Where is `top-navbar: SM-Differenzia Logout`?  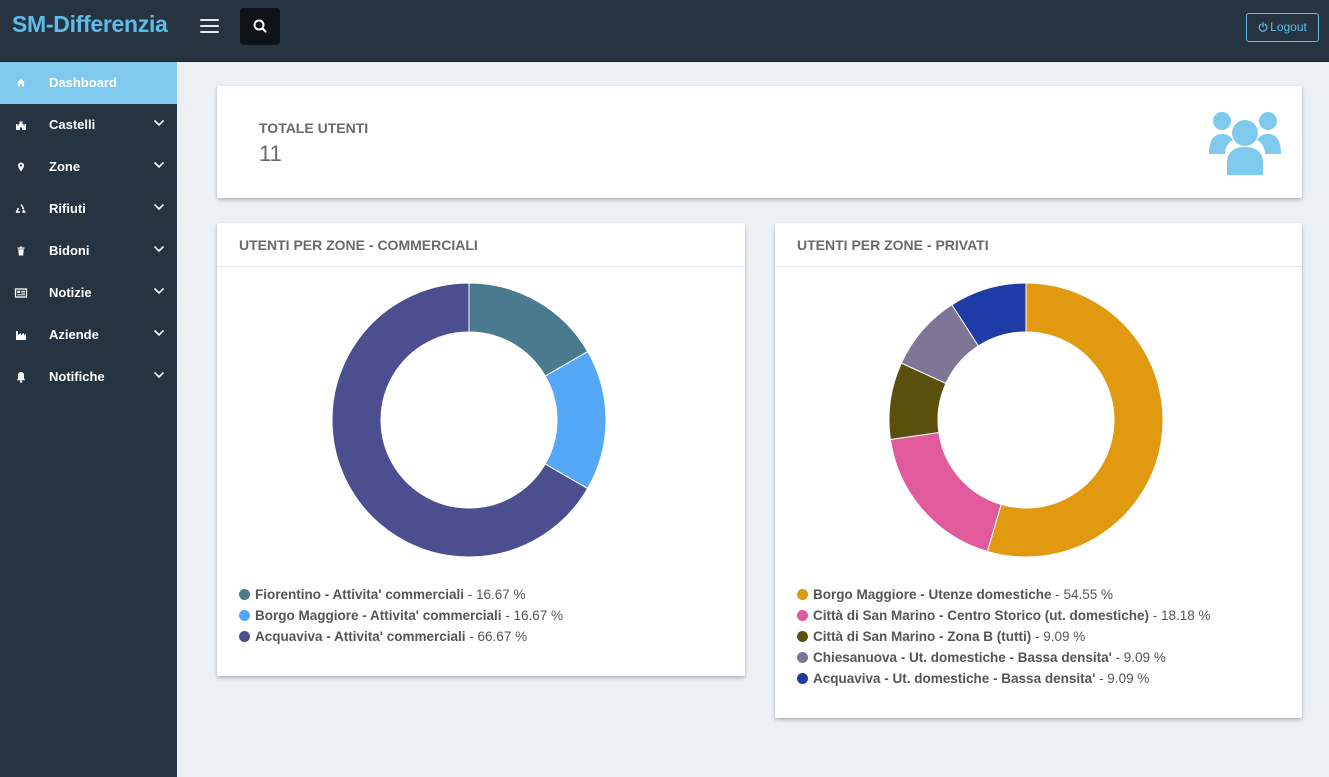
top-navbar: SM-Differenzia Logout is located at coordinates (664, 31).